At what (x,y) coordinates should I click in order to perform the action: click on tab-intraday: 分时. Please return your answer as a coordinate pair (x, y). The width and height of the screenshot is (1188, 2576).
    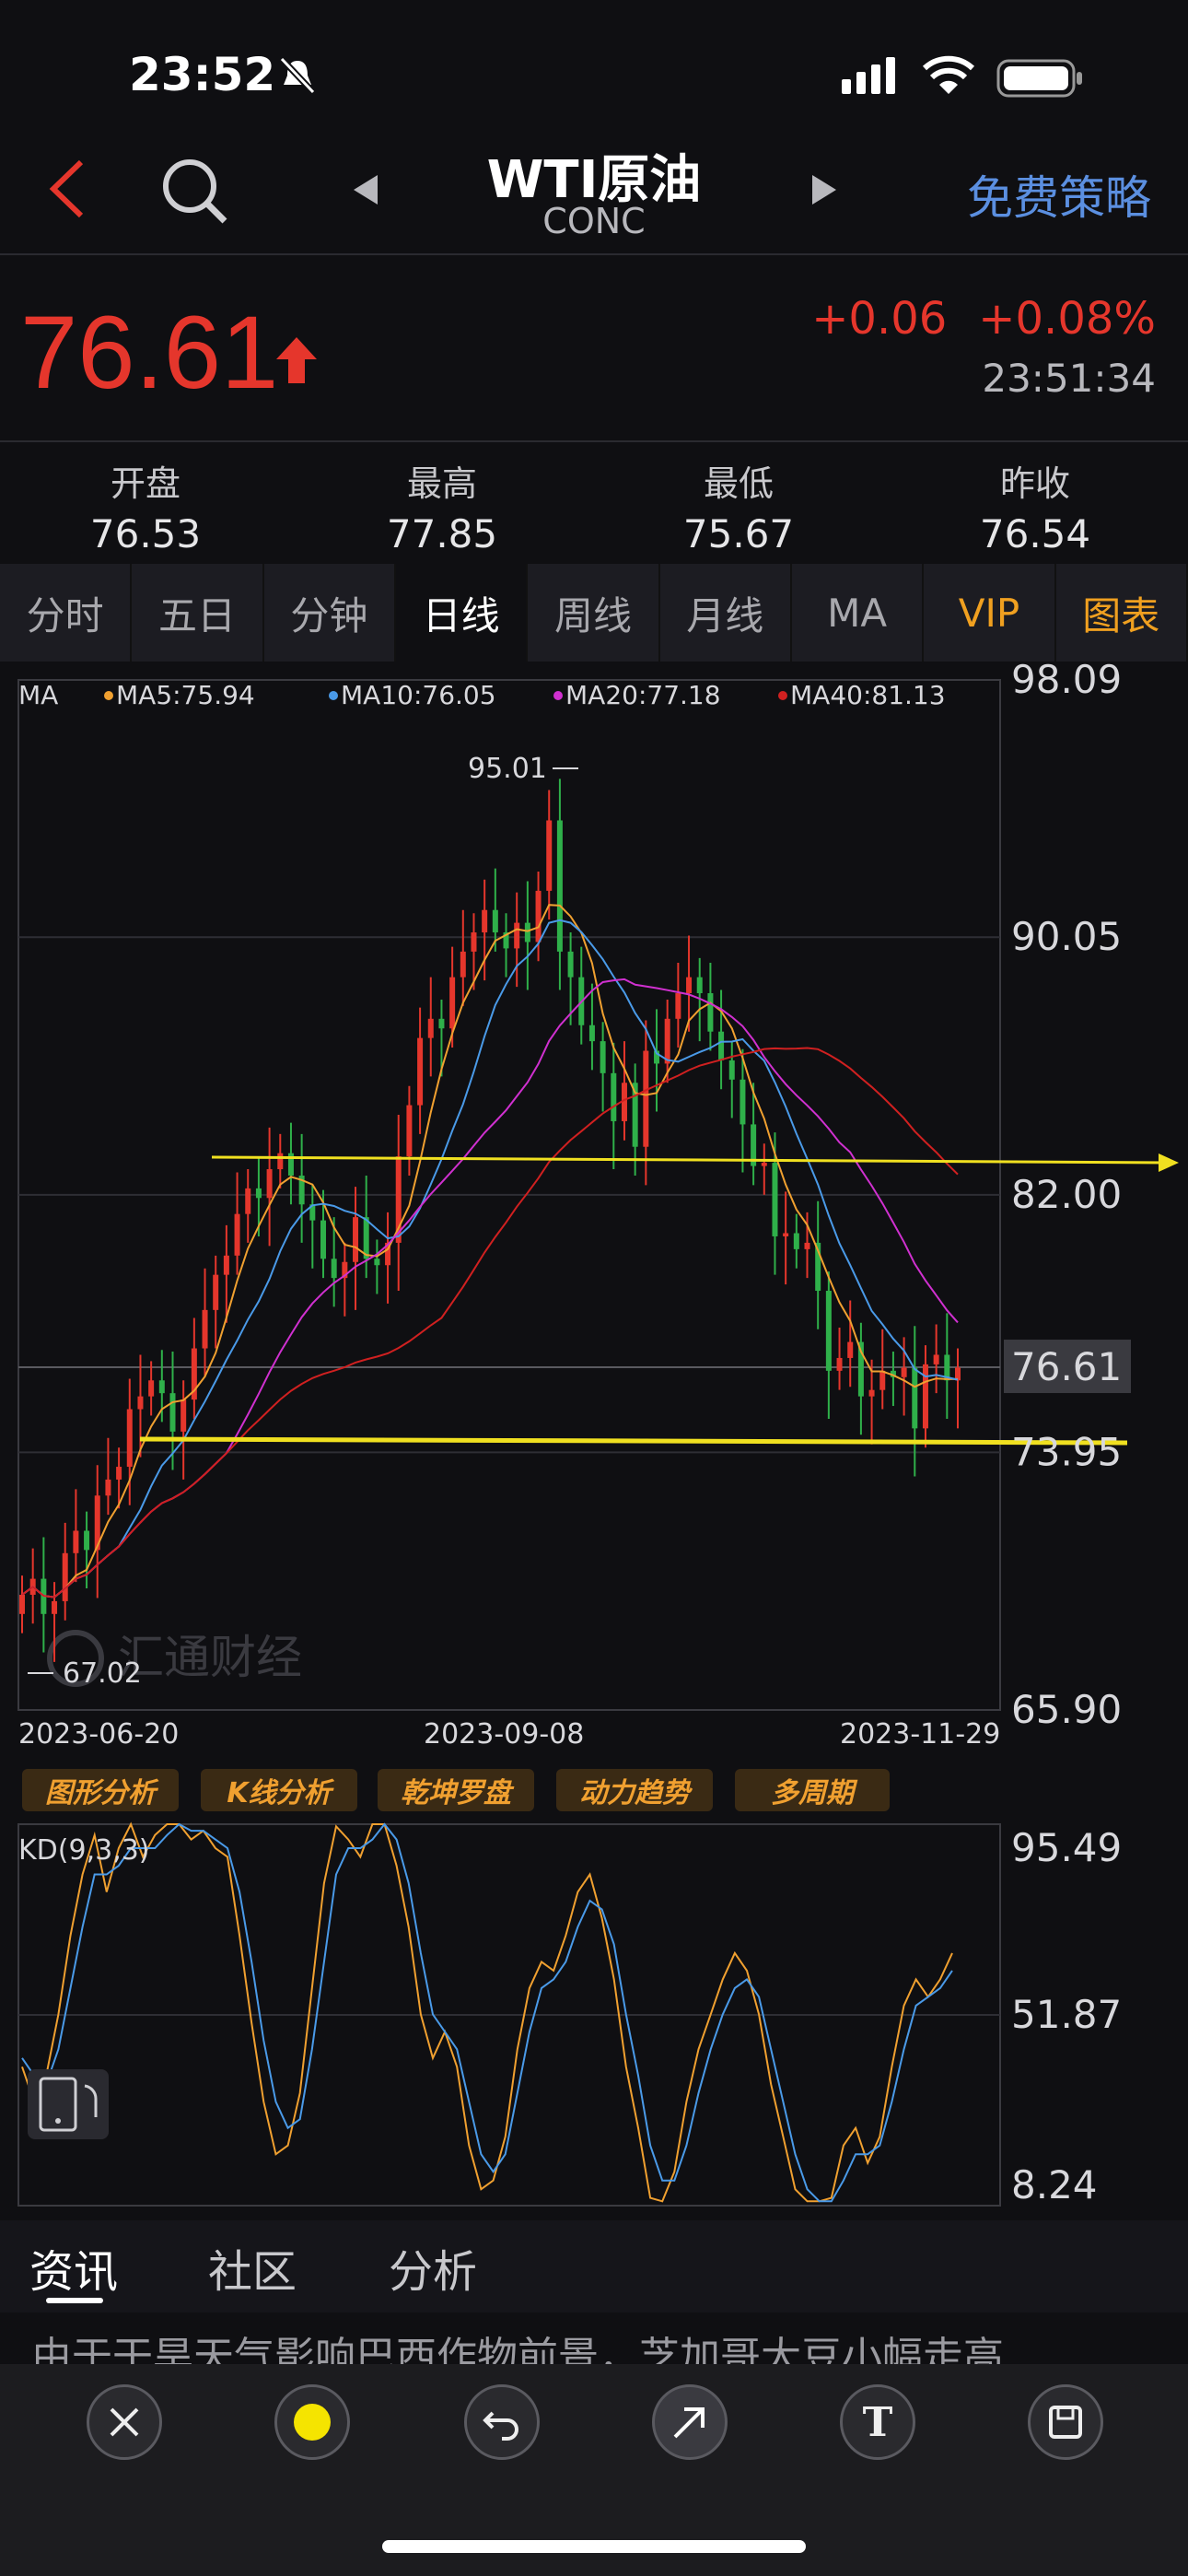
    Looking at the image, I should click on (66, 613).